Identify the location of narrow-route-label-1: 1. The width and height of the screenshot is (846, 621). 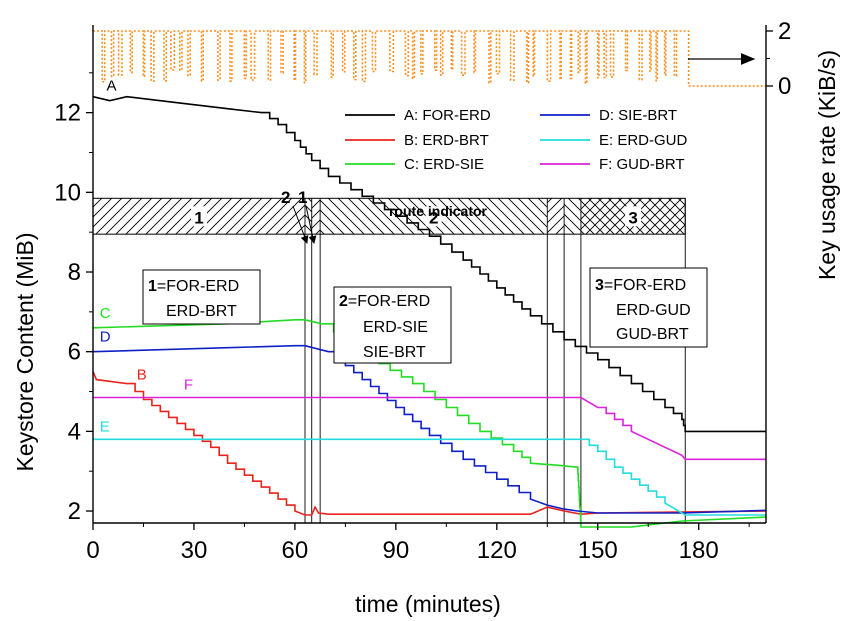
(302, 197).